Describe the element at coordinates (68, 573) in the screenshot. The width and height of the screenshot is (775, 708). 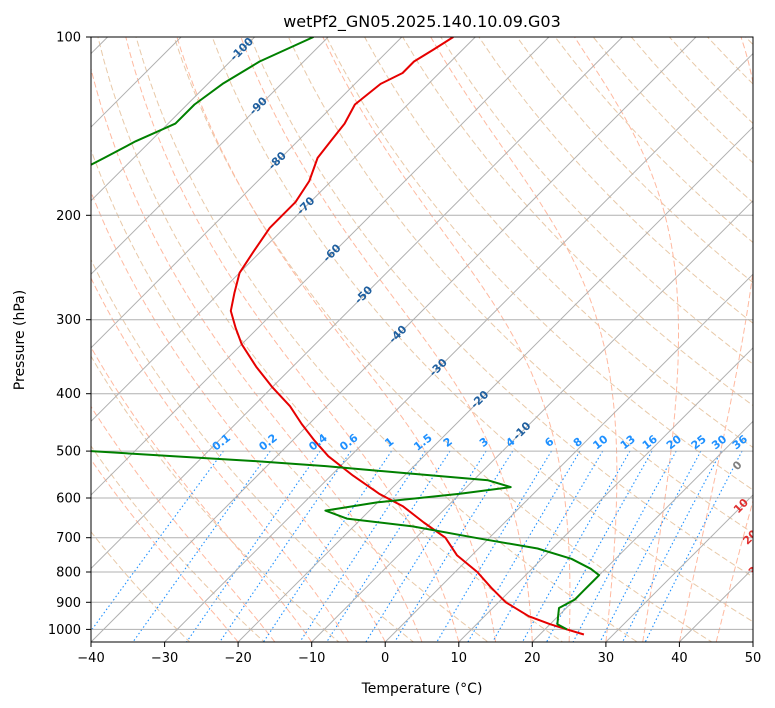
I see `y-tick-label: 800` at that location.